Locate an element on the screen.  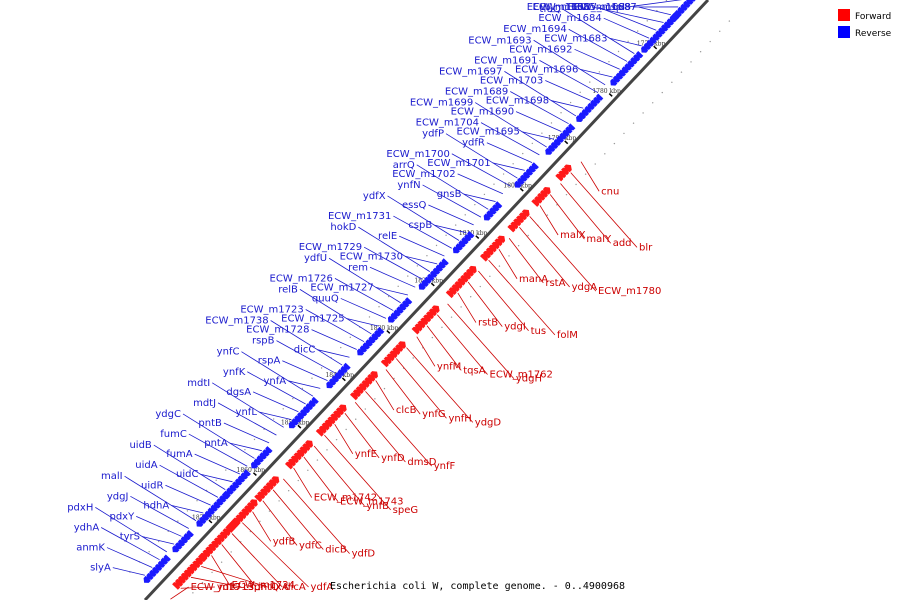
reverse-gene-label: pdxH is located at coordinates (80, 507).